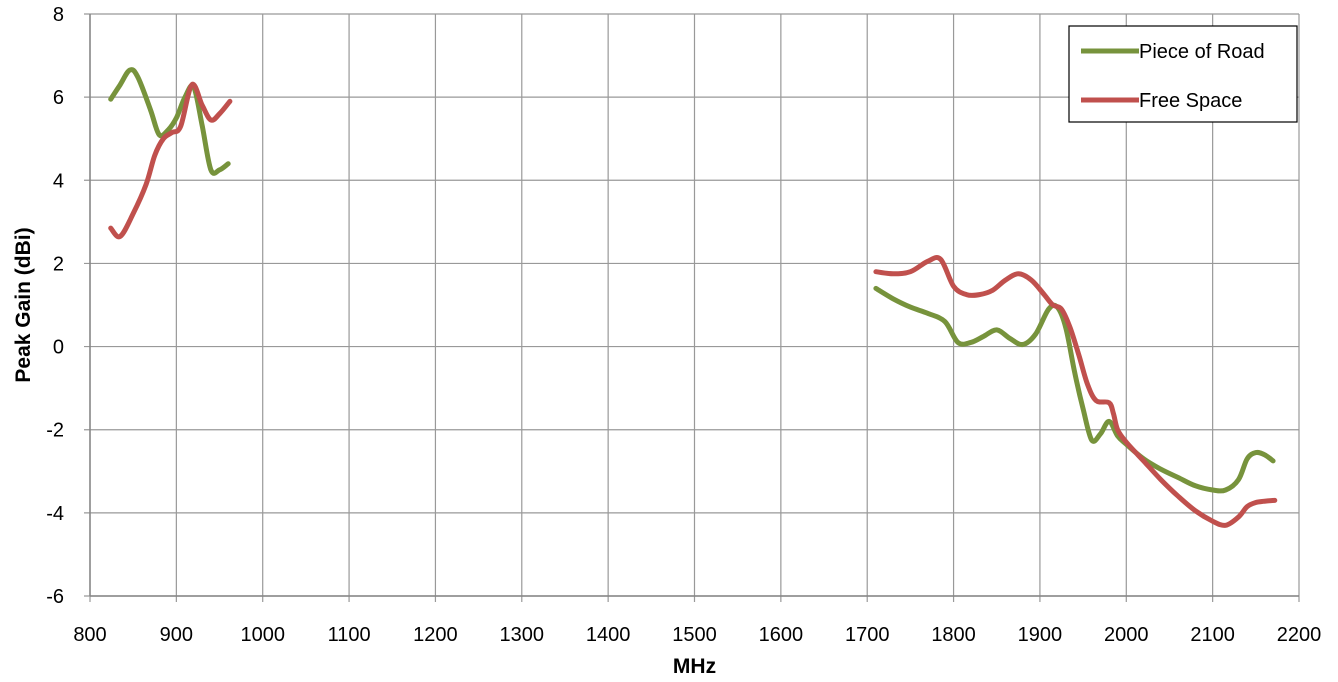  I want to click on x-tick-label: 900, so click(176, 635).